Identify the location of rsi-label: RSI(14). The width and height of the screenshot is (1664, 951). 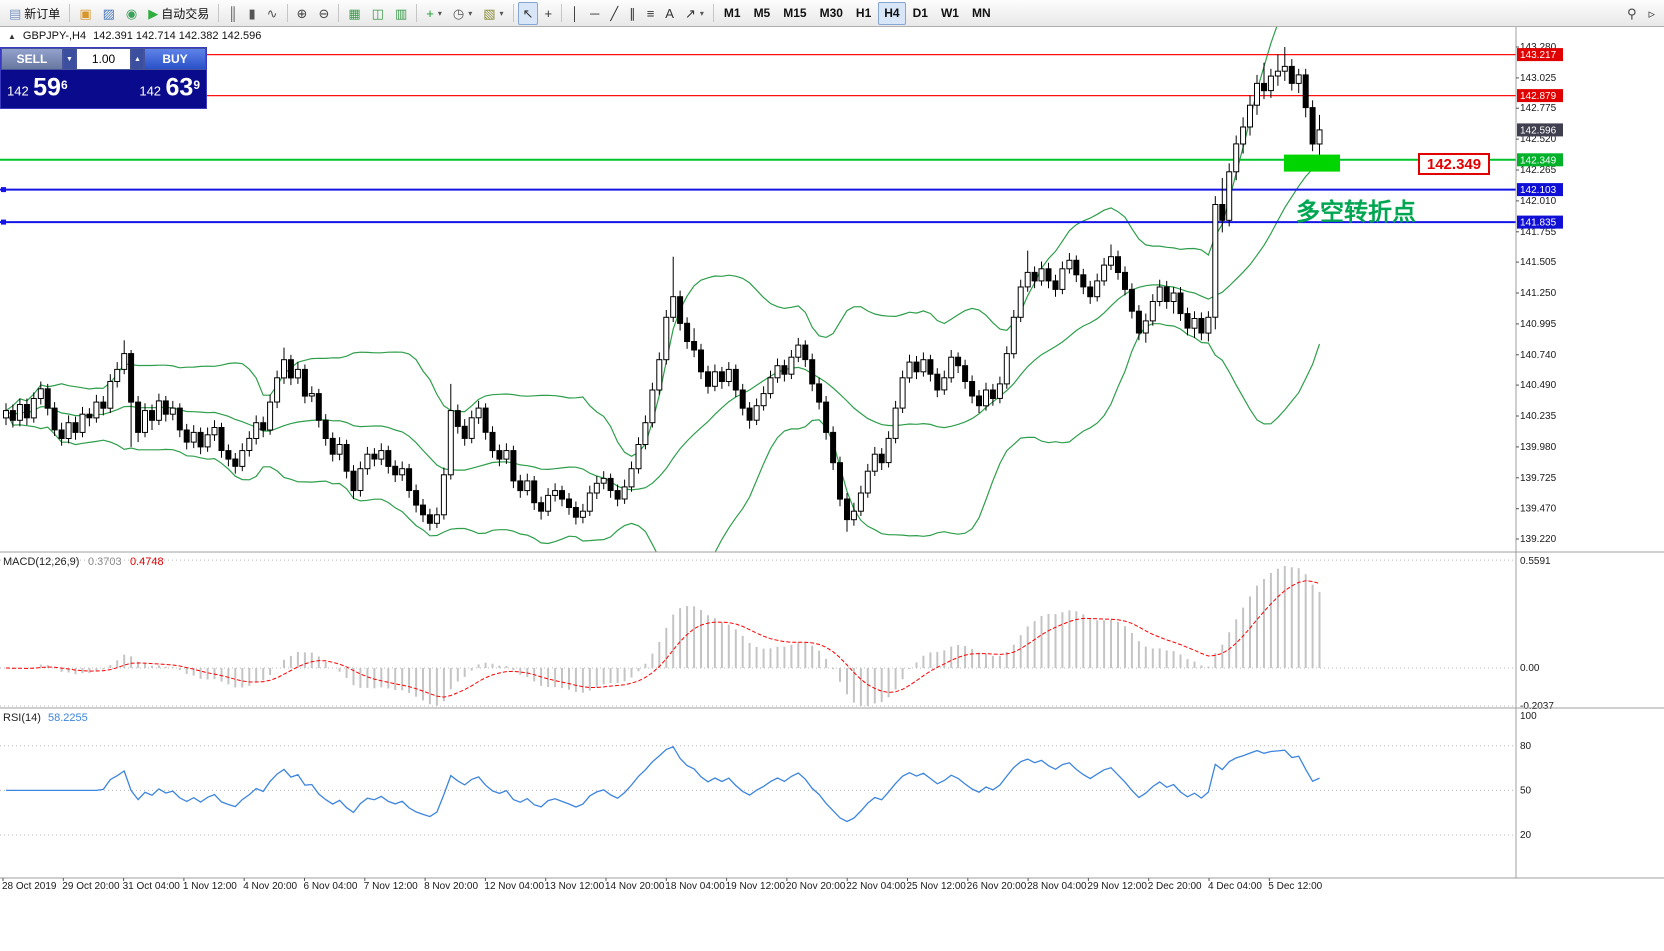
(22, 718).